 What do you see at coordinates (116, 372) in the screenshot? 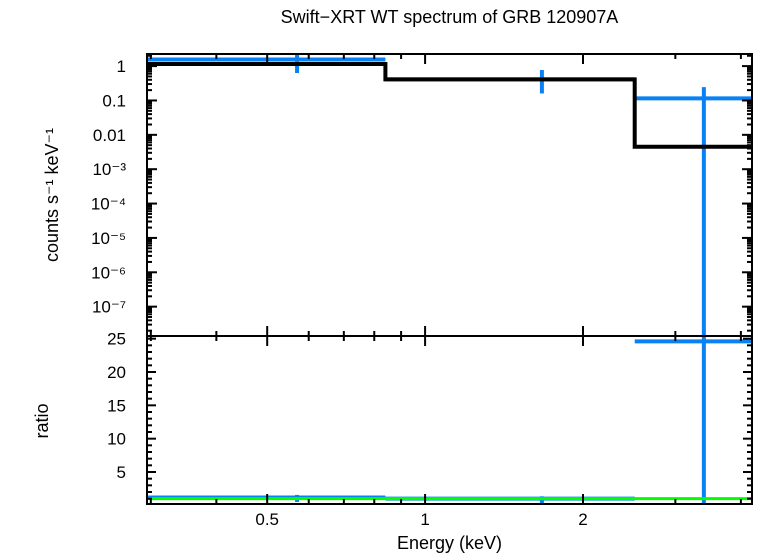
I see `ratio-y-tick-label: 20` at bounding box center [116, 372].